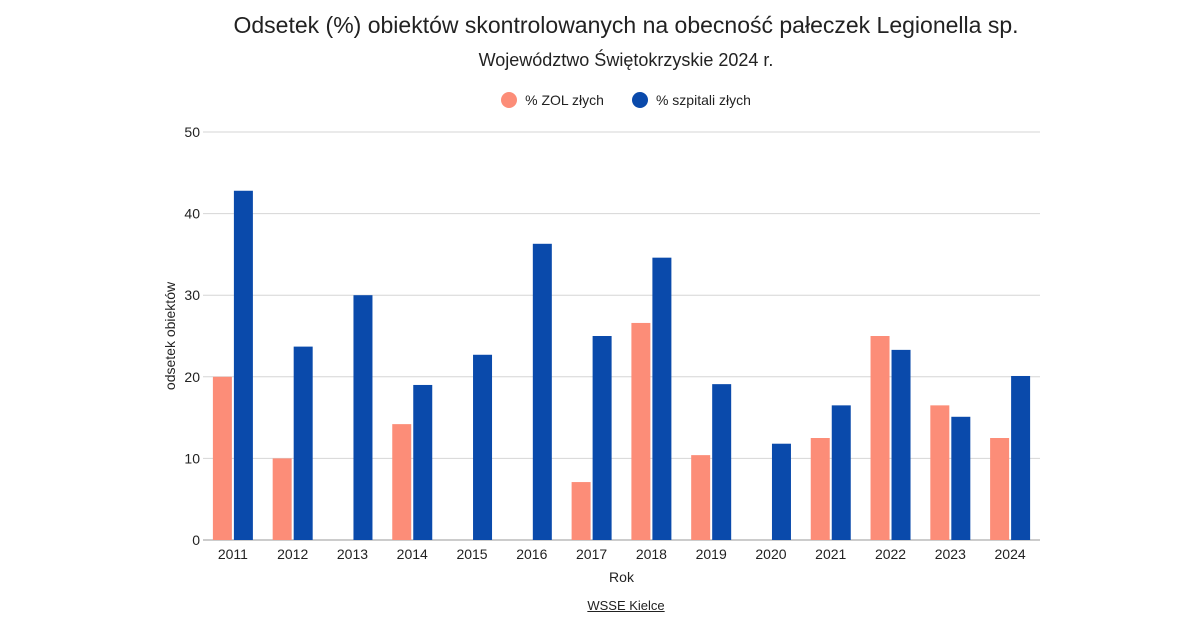  I want to click on bar-zol-2017, so click(581, 511).